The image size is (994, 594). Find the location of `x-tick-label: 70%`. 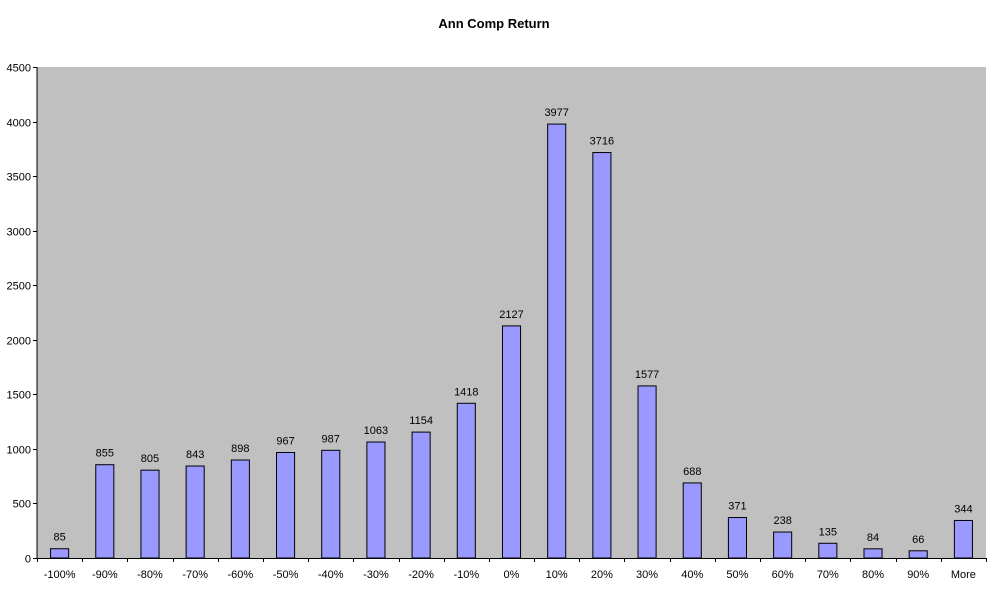

x-tick-label: 70% is located at coordinates (828, 575).